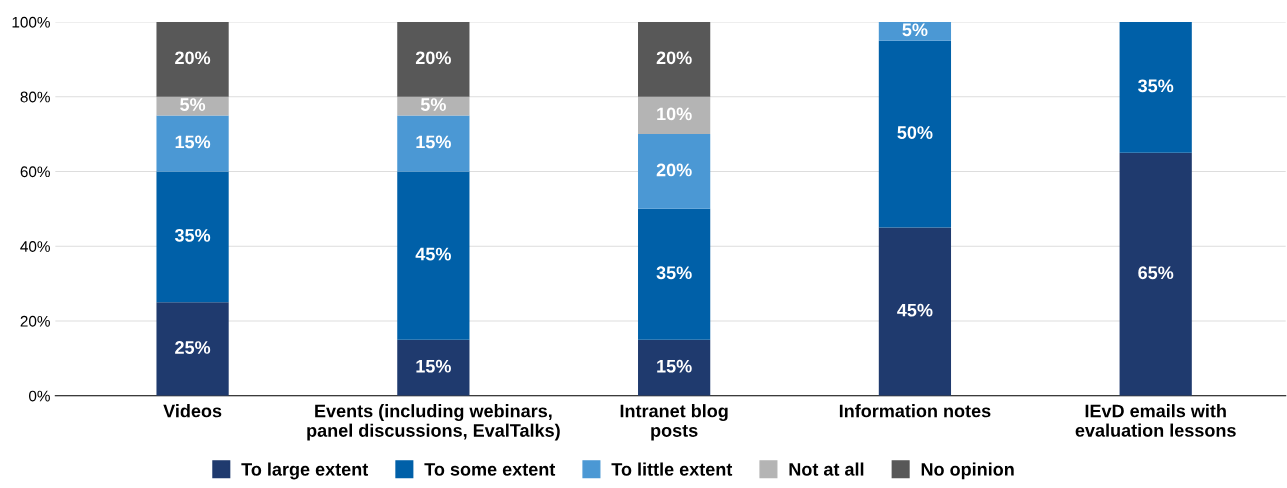 This screenshot has height=488, width=1287. Describe the element at coordinates (39, 396) in the screenshot. I see `y-tick-label: 0%` at that location.